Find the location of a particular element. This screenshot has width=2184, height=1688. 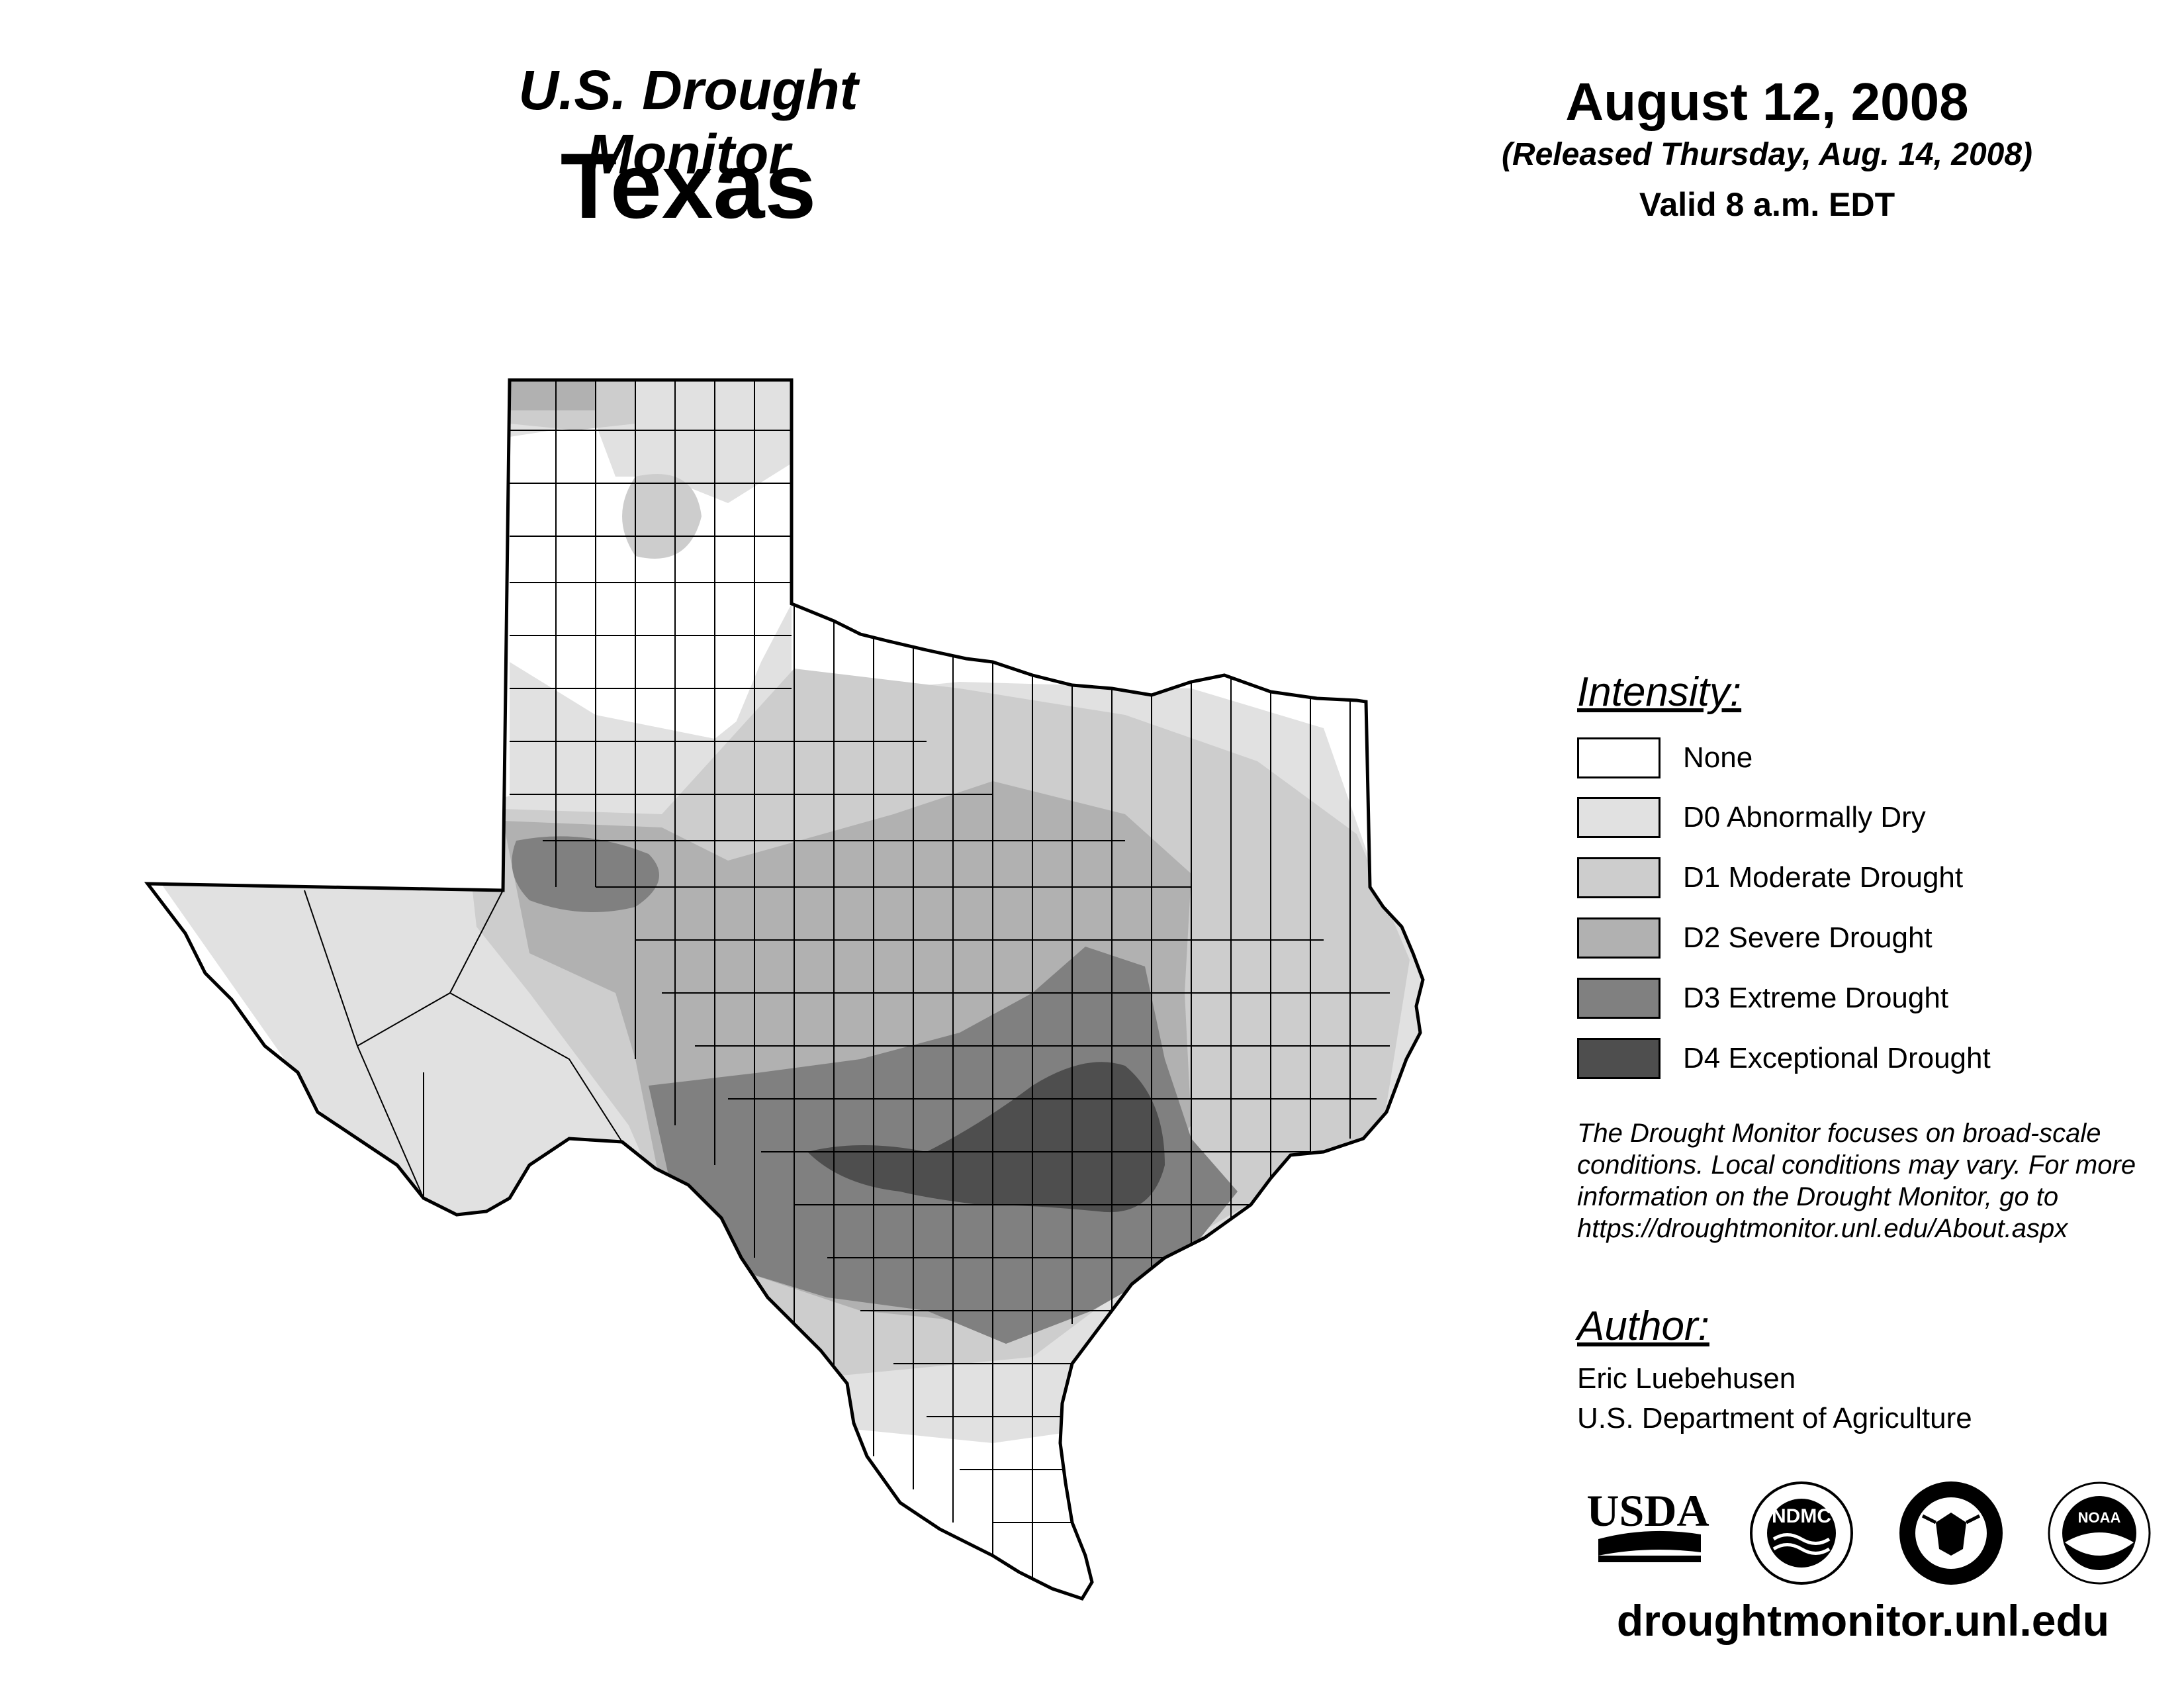

legend-item-d4: D4 Exceptional Drought is located at coordinates (1858, 1058).